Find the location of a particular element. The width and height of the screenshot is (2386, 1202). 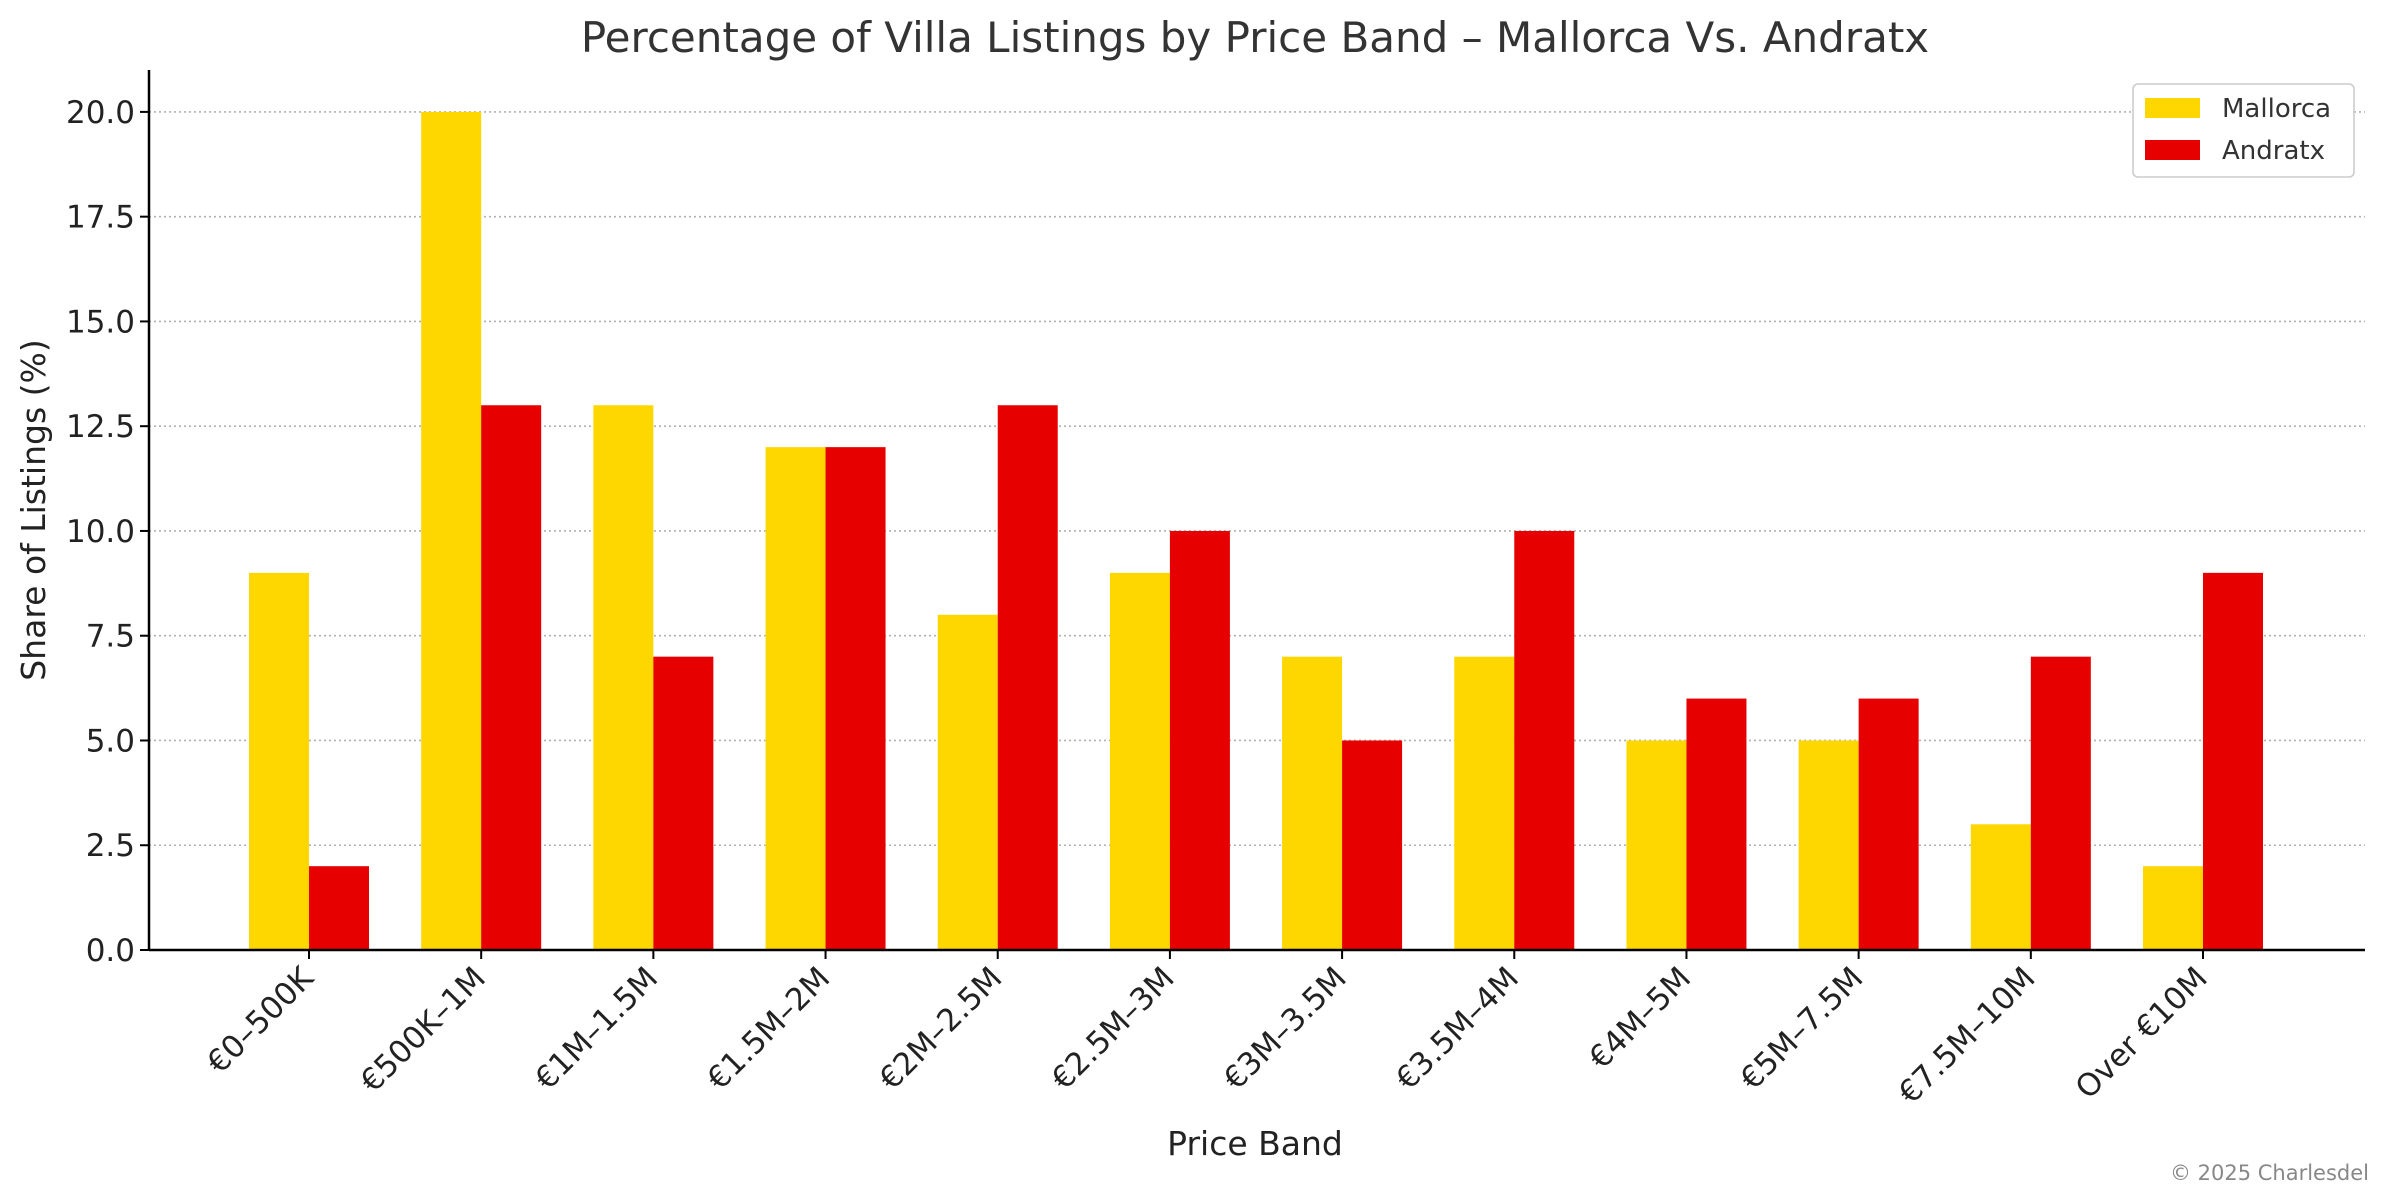

x-axis-label: Price Band is located at coordinates (1255, 1143).